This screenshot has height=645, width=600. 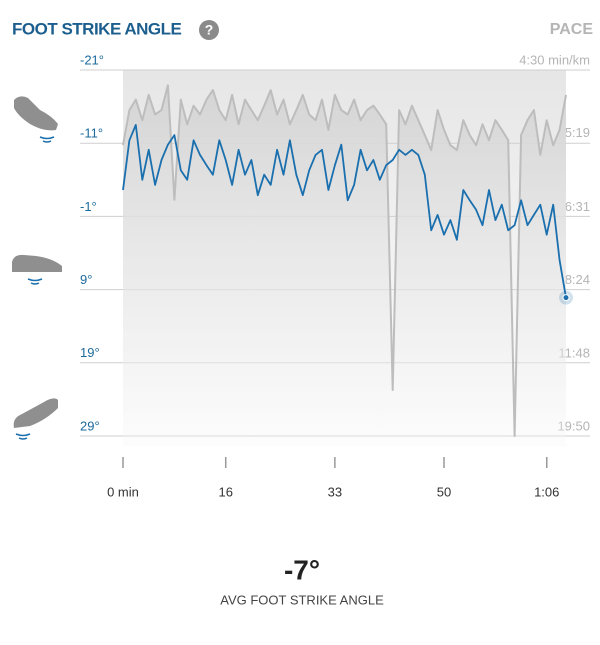 What do you see at coordinates (302, 599) in the screenshot?
I see `summary-label: AVG FOOT STRIKE ANGLE` at bounding box center [302, 599].